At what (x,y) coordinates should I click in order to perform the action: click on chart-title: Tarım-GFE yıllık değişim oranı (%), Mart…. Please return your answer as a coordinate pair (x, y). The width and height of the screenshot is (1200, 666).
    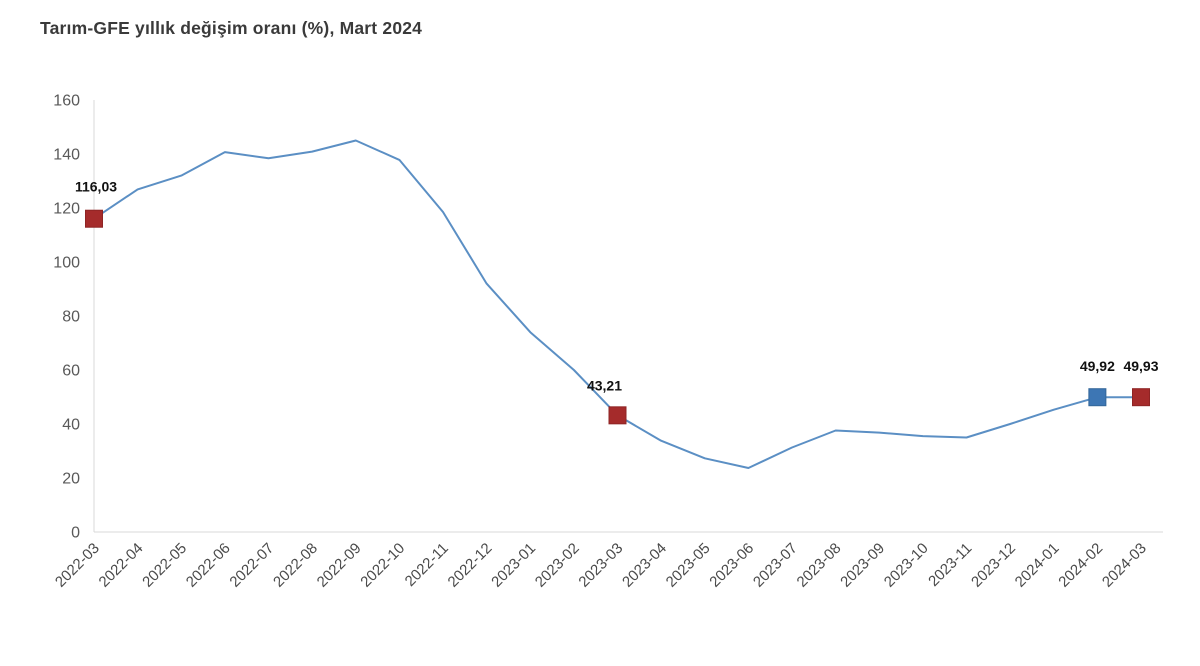
    Looking at the image, I should click on (231, 28).